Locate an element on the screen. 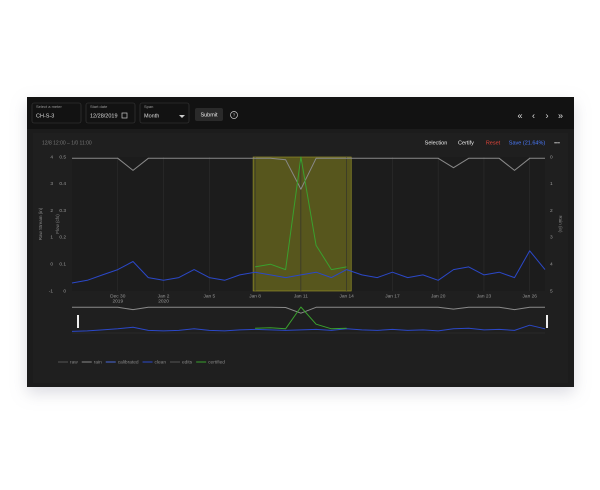  submit-button is located at coordinates (209, 114).